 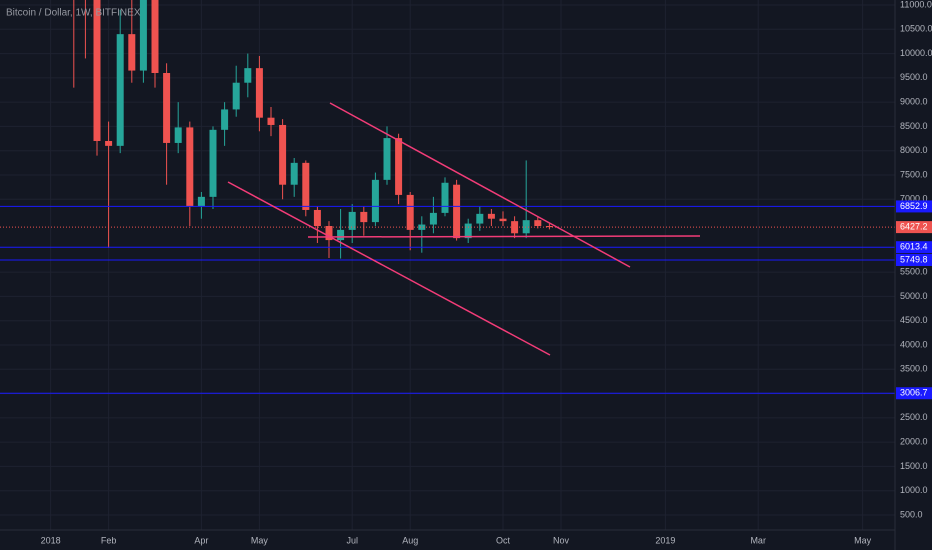 I want to click on y-tick-label: 3500.0, so click(x=914, y=369).